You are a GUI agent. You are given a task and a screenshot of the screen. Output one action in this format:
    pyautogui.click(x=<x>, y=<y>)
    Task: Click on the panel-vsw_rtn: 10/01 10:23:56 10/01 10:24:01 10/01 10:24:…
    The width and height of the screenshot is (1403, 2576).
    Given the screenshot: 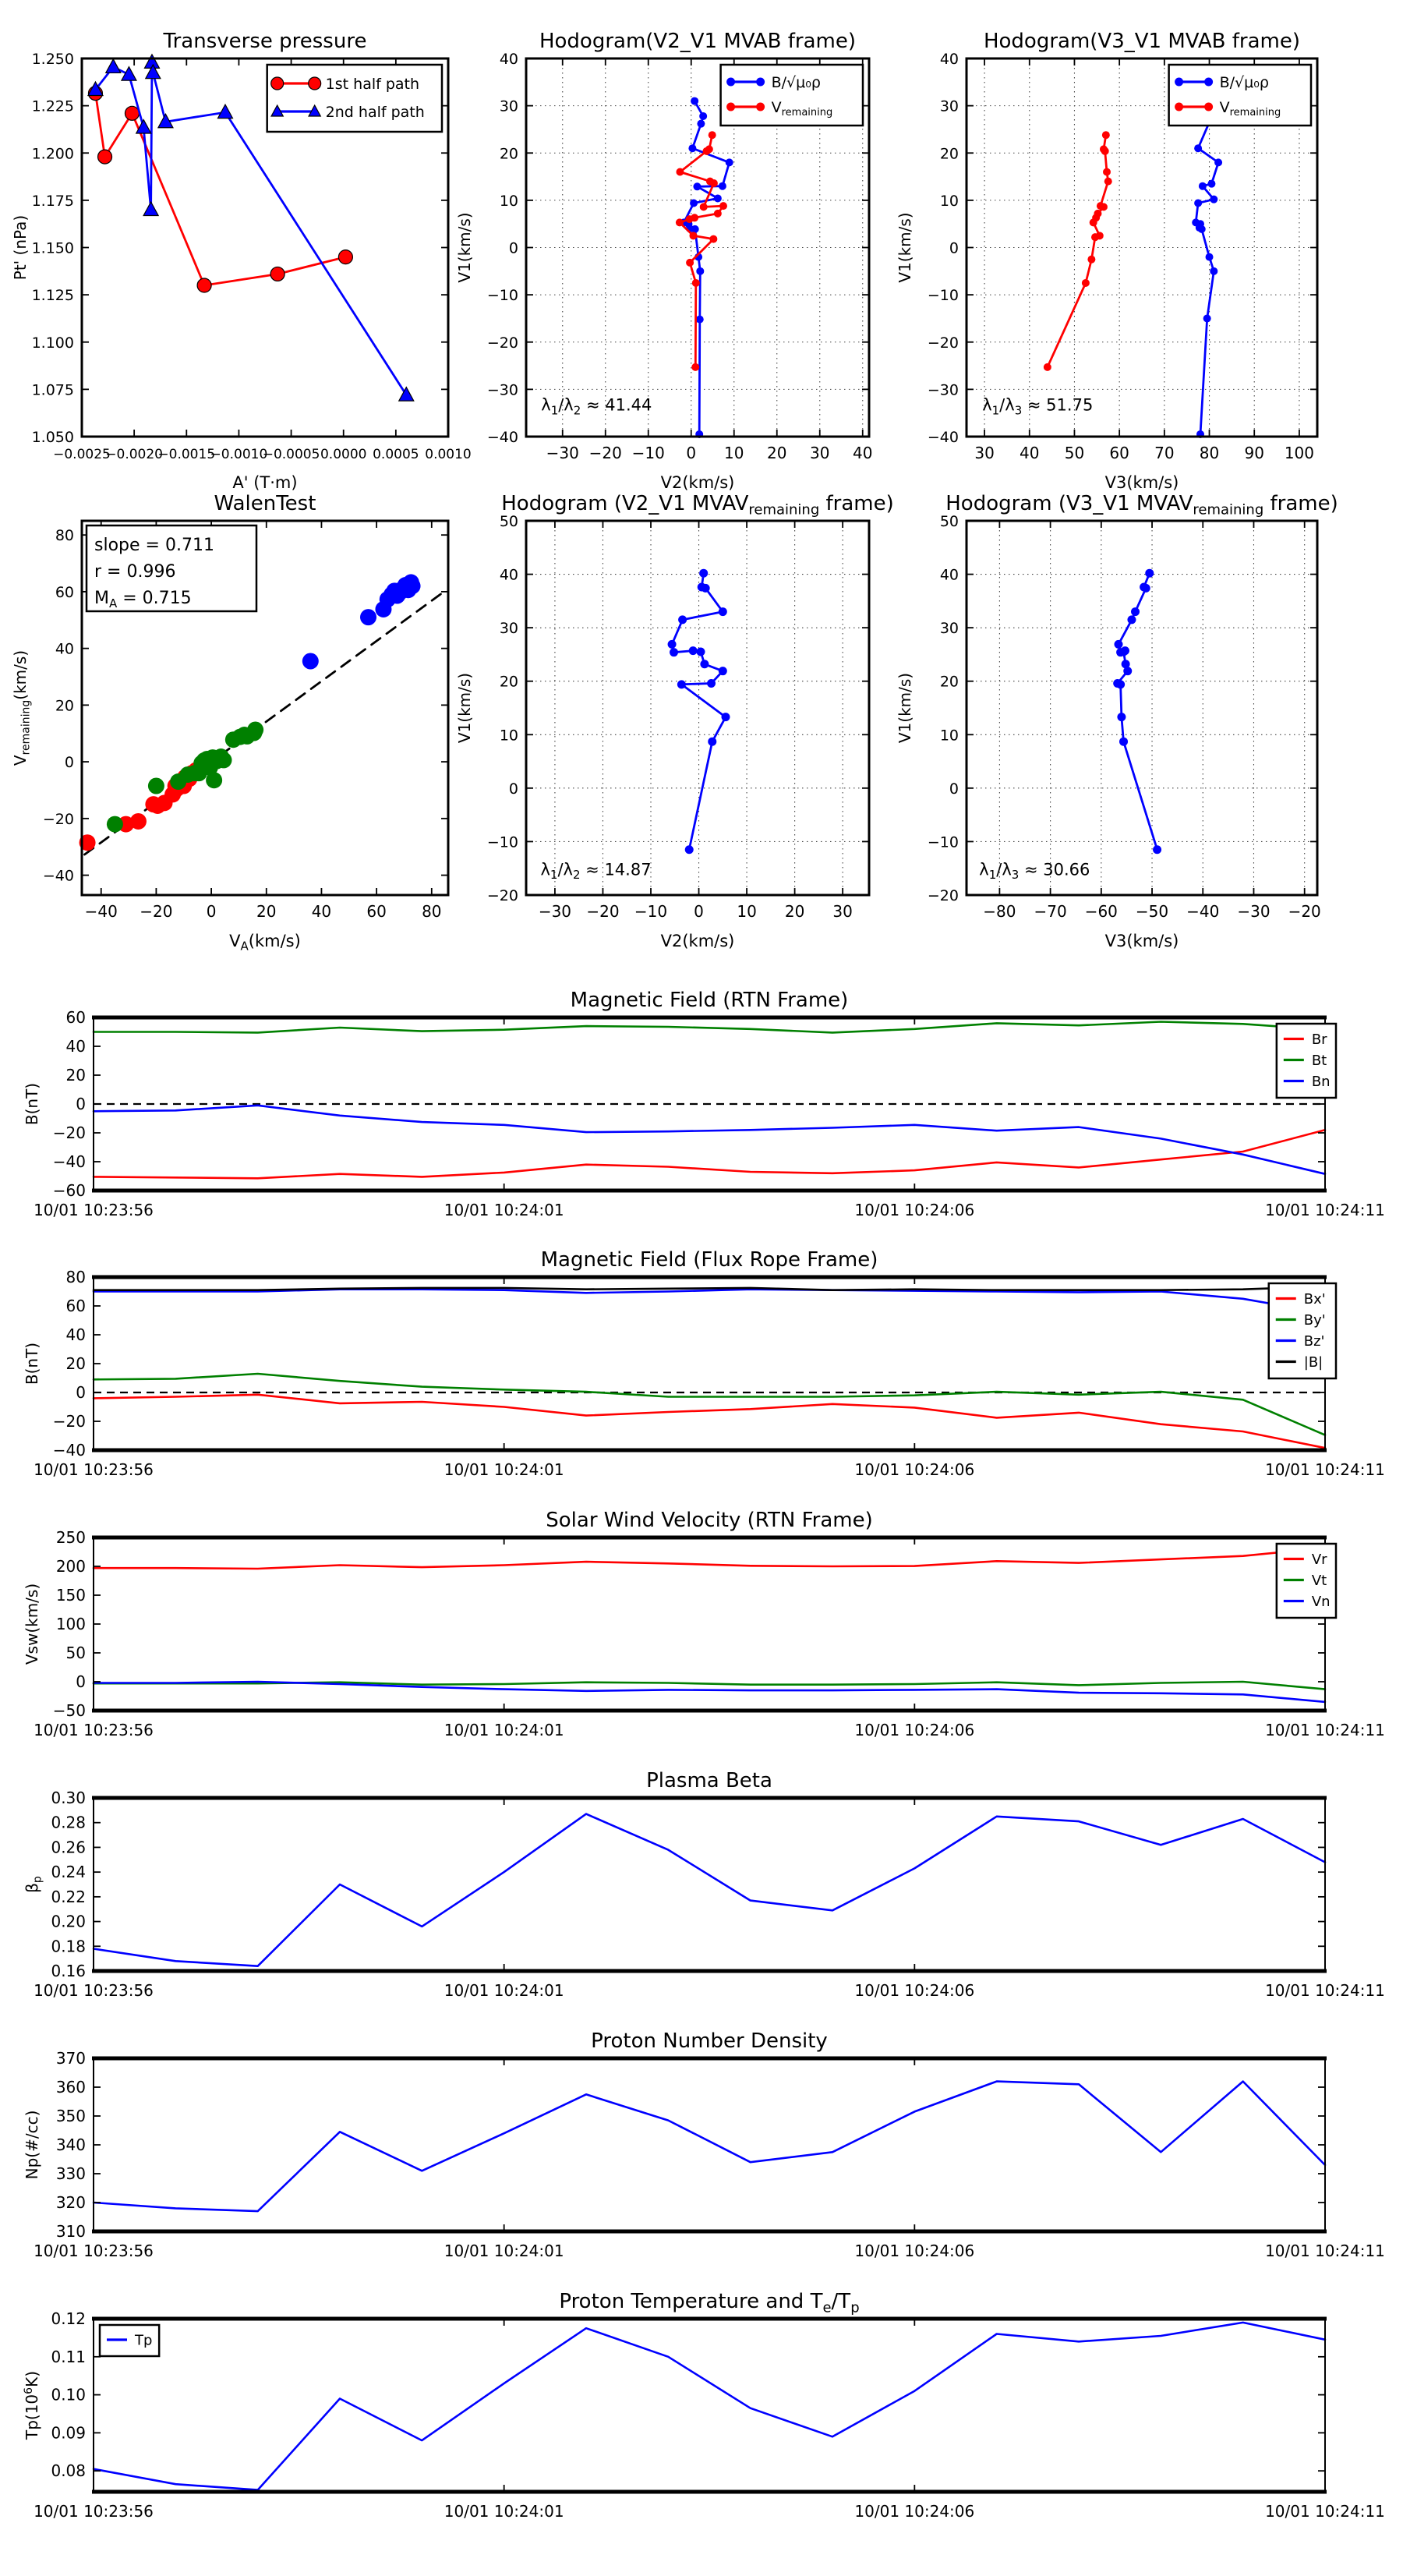 What is the action you would take?
    pyautogui.click(x=704, y=1624)
    